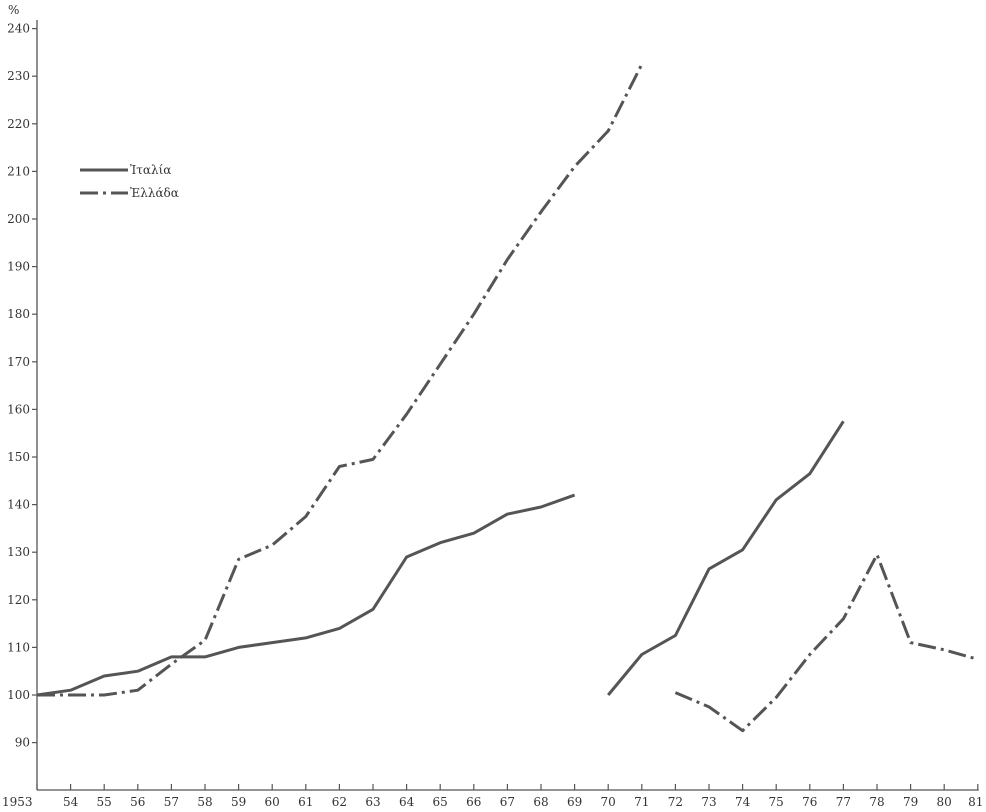 This screenshot has width=986, height=812. What do you see at coordinates (129, 181) in the screenshot?
I see `legend: Ἰταλία Ἐλλάδα` at bounding box center [129, 181].